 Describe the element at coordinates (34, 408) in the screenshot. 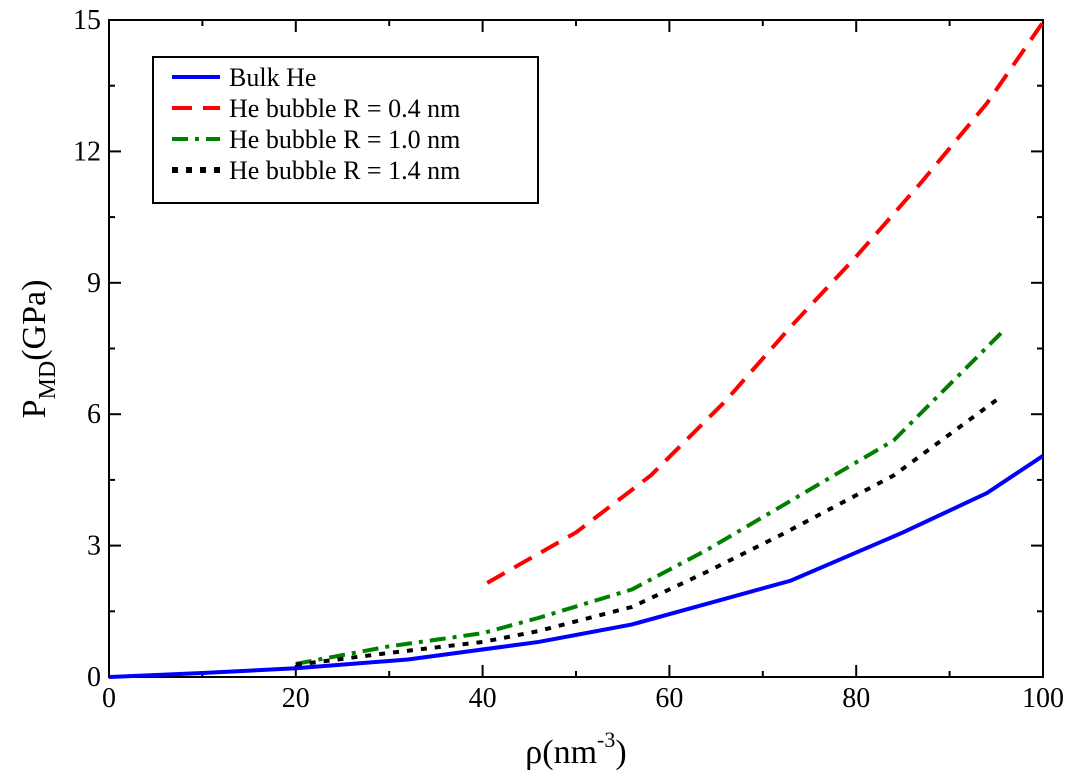

I see `y-axis-title-base: P` at that location.